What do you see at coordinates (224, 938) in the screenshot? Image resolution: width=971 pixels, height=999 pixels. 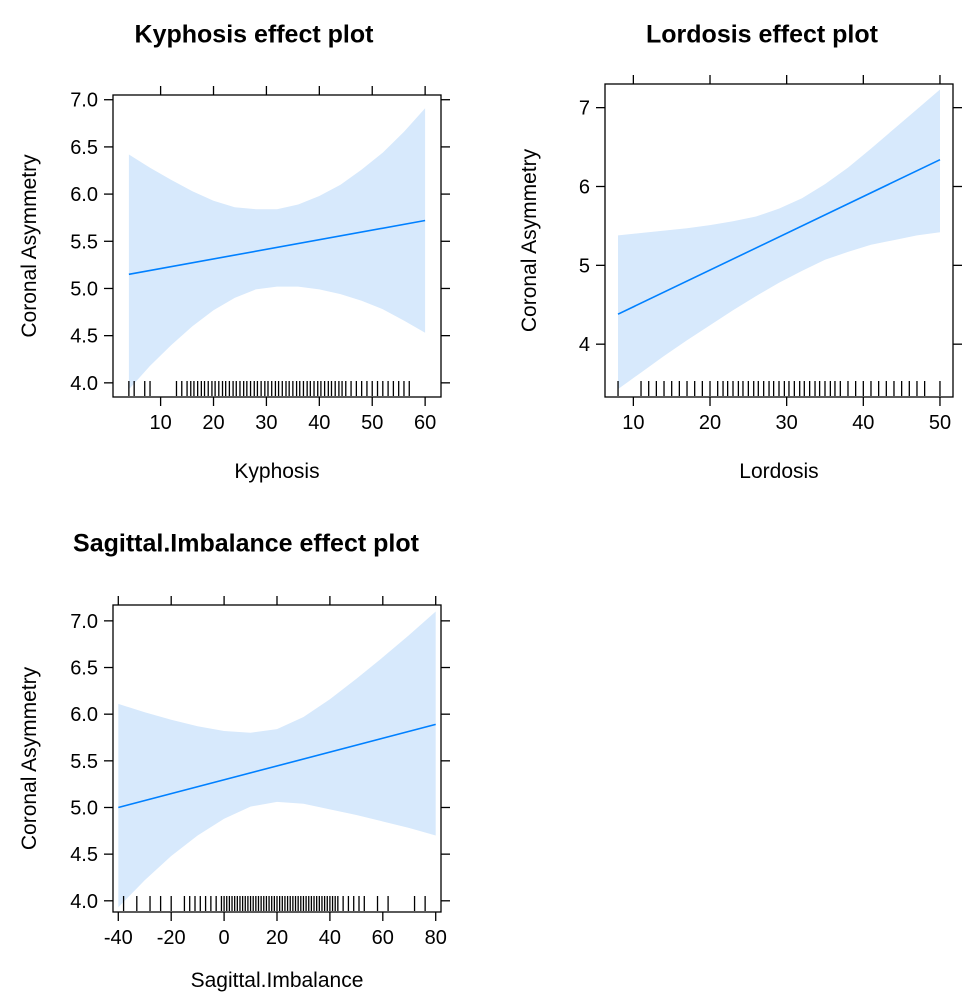 I see `x-tick-label: 0` at bounding box center [224, 938].